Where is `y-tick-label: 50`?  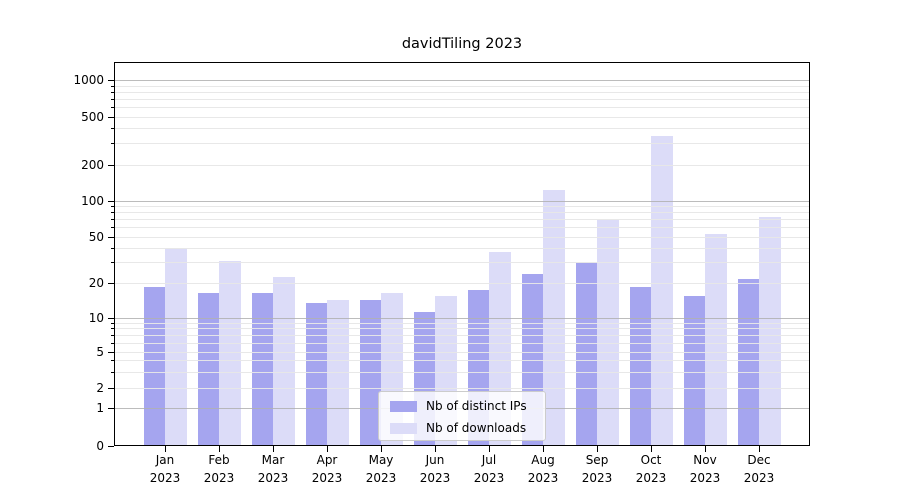
y-tick-label: 50 is located at coordinates (96, 236).